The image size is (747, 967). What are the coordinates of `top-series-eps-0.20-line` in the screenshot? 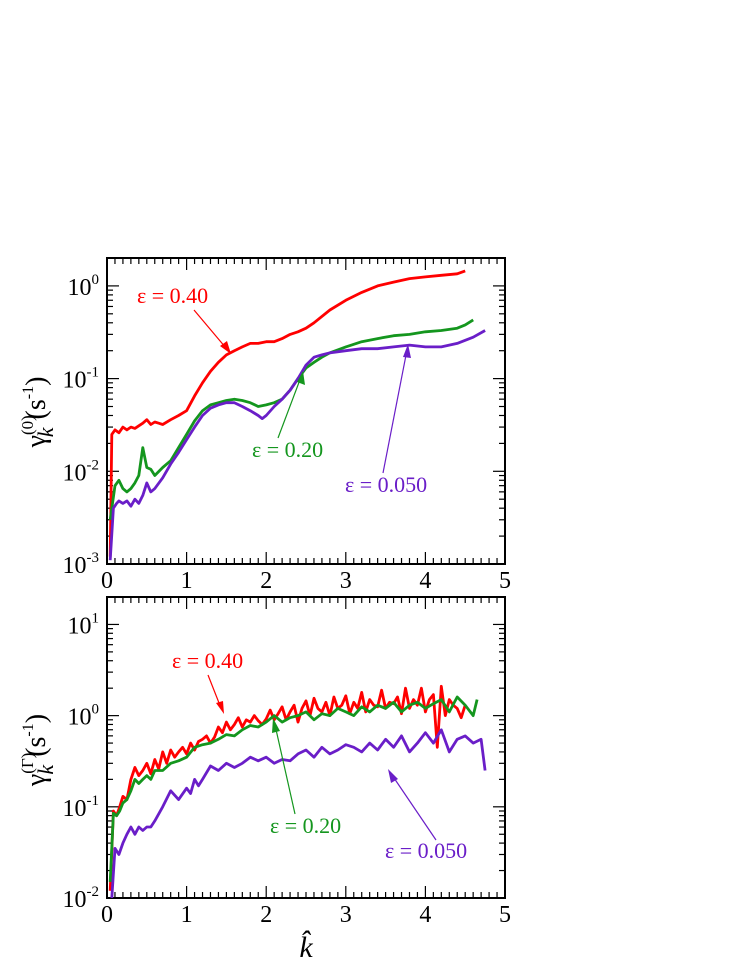 It's located at (291, 419).